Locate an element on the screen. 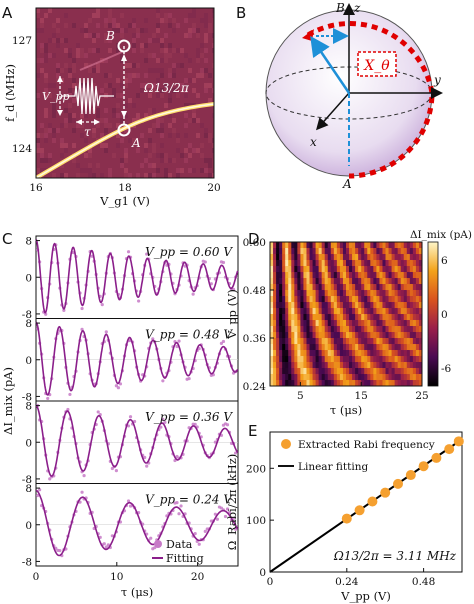 The image size is (474, 604). panel-d-xtick: 25 is located at coordinates (421, 396).